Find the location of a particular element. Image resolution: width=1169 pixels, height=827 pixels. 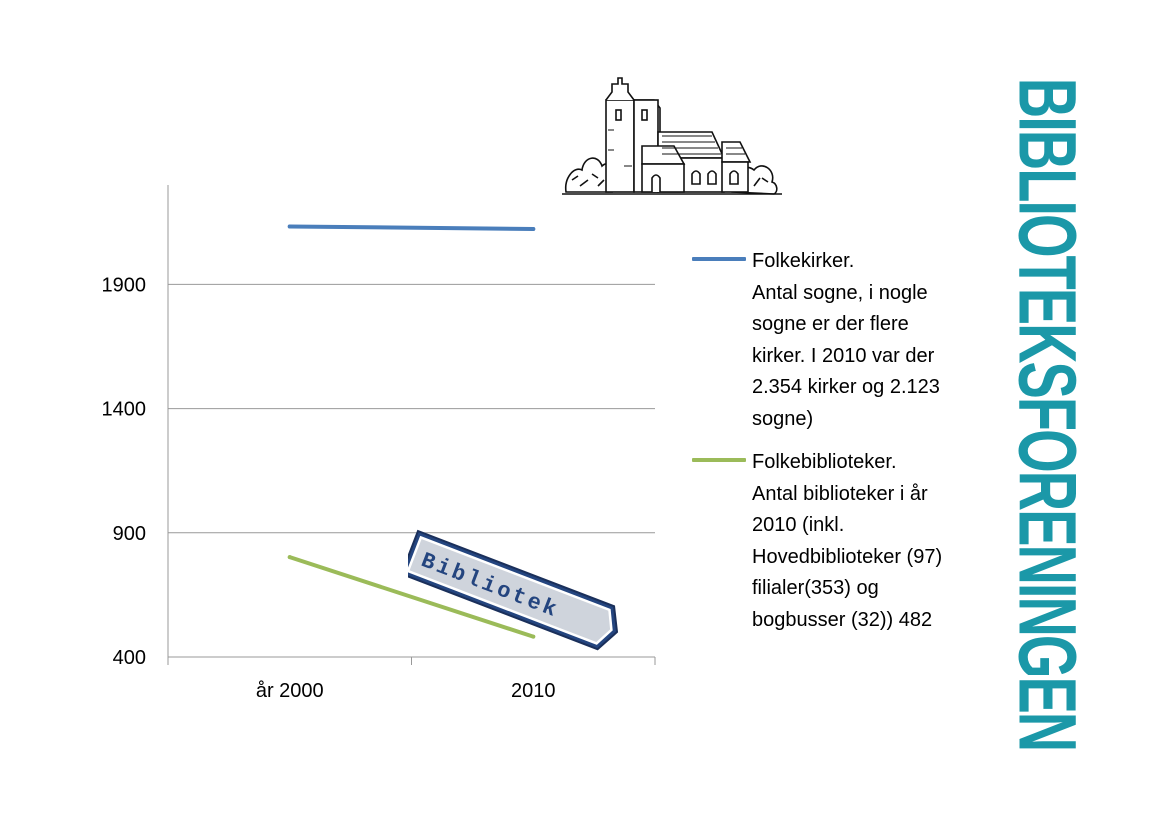

brand-logo-text: BIBLIOTEKSFORENINGEN is located at coordinates (1048, 414).